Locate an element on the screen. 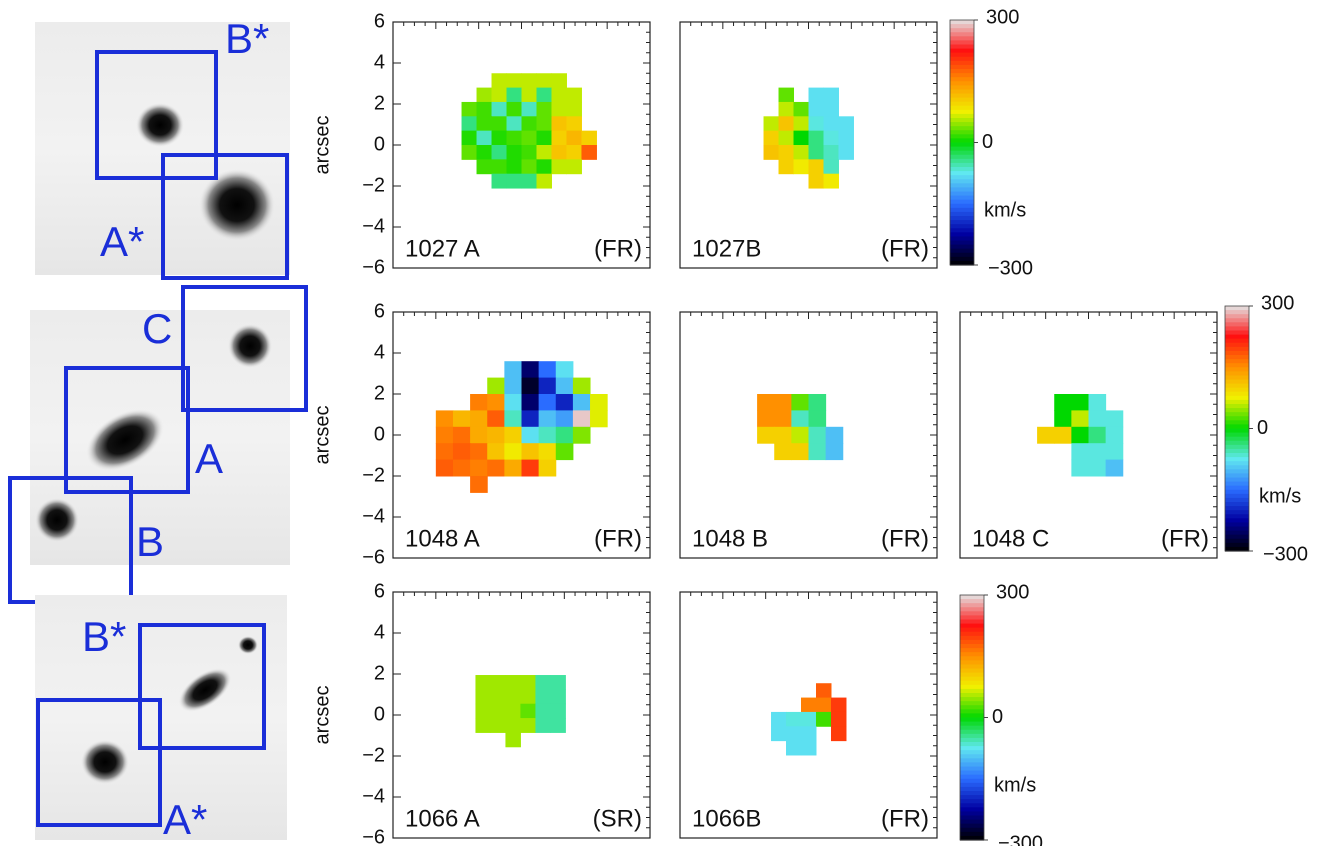 This screenshot has height=846, width=1332. thumb-label: B* is located at coordinates (247, 38).